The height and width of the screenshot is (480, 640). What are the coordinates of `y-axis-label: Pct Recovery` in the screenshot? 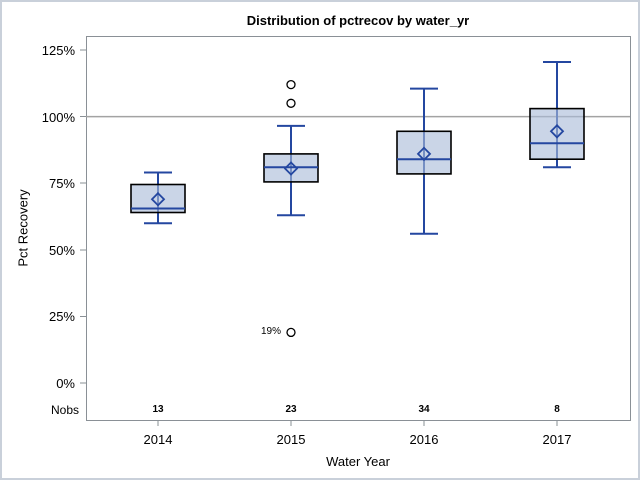 It's located at (23, 228).